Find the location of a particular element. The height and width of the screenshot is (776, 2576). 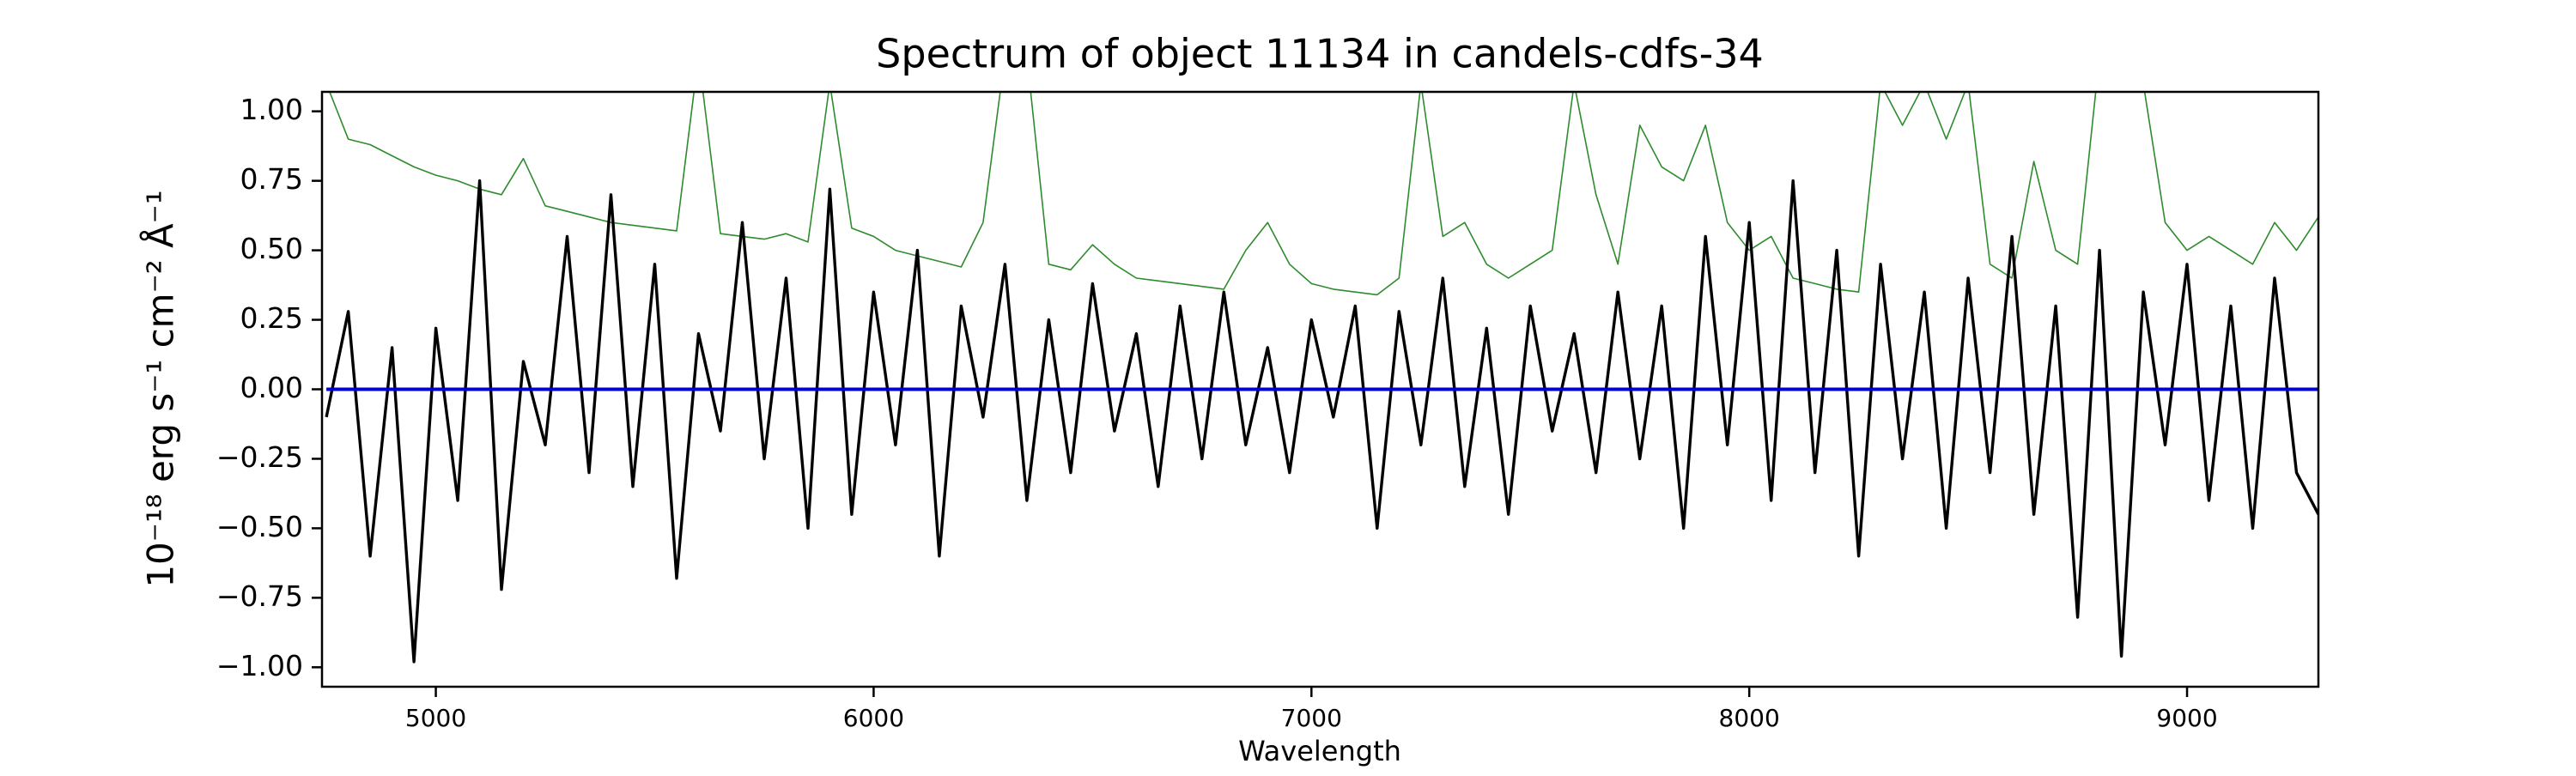

y-tick-label: 0.75 is located at coordinates (271, 179).